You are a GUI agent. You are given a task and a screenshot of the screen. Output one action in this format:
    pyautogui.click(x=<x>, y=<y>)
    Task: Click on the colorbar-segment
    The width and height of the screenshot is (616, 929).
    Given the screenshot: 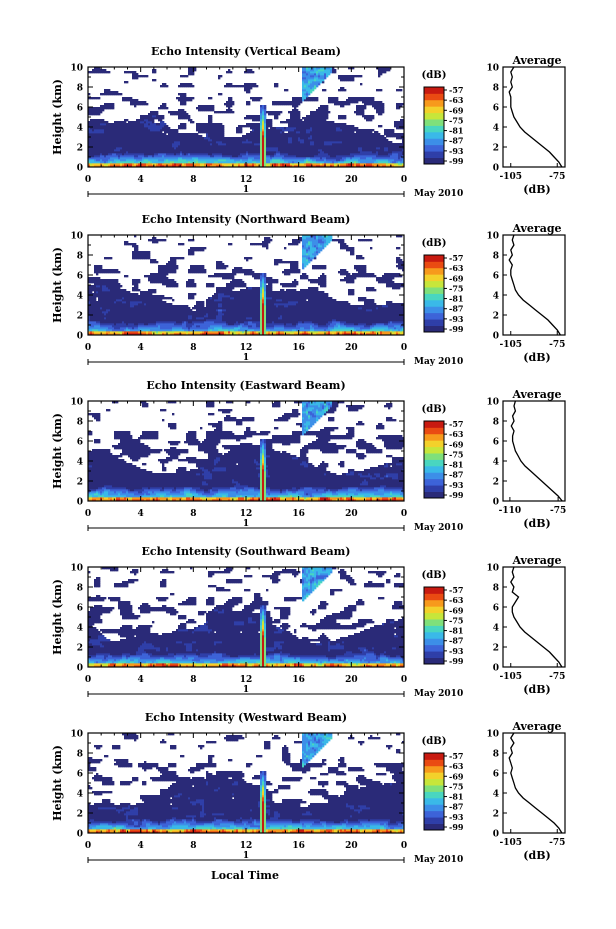 What is the action you would take?
    pyautogui.click(x=434, y=143)
    